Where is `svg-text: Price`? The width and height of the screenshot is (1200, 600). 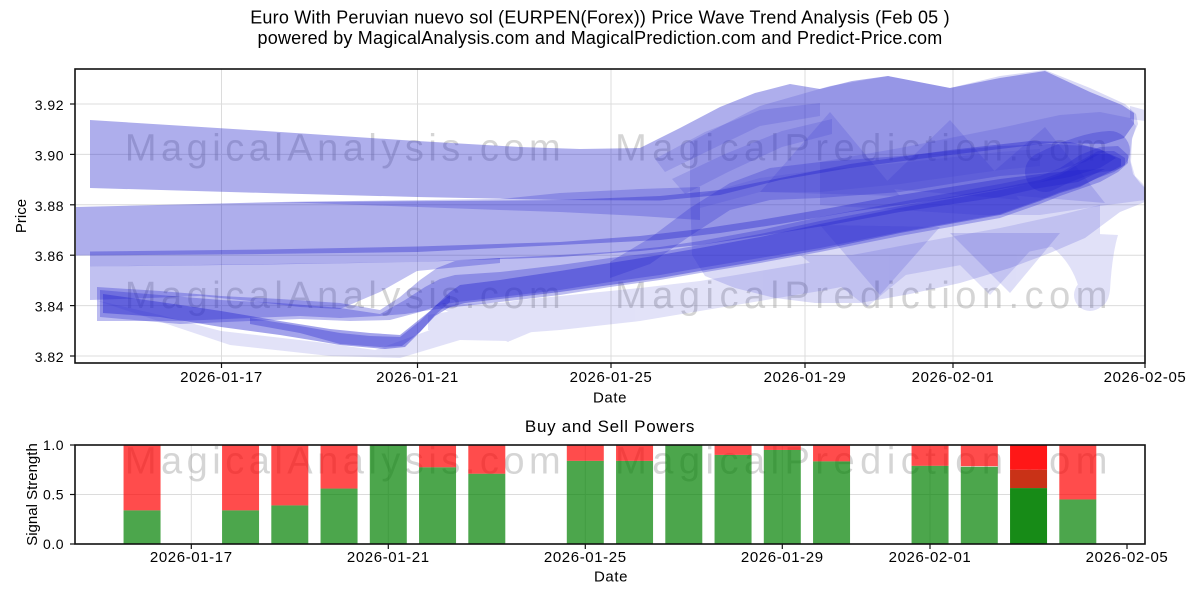 svg-text: Price is located at coordinates (21, 216).